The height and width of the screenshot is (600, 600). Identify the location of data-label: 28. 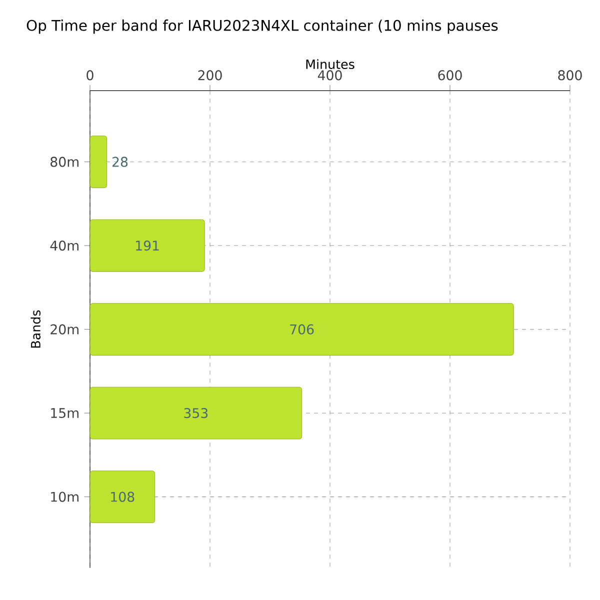
(120, 161).